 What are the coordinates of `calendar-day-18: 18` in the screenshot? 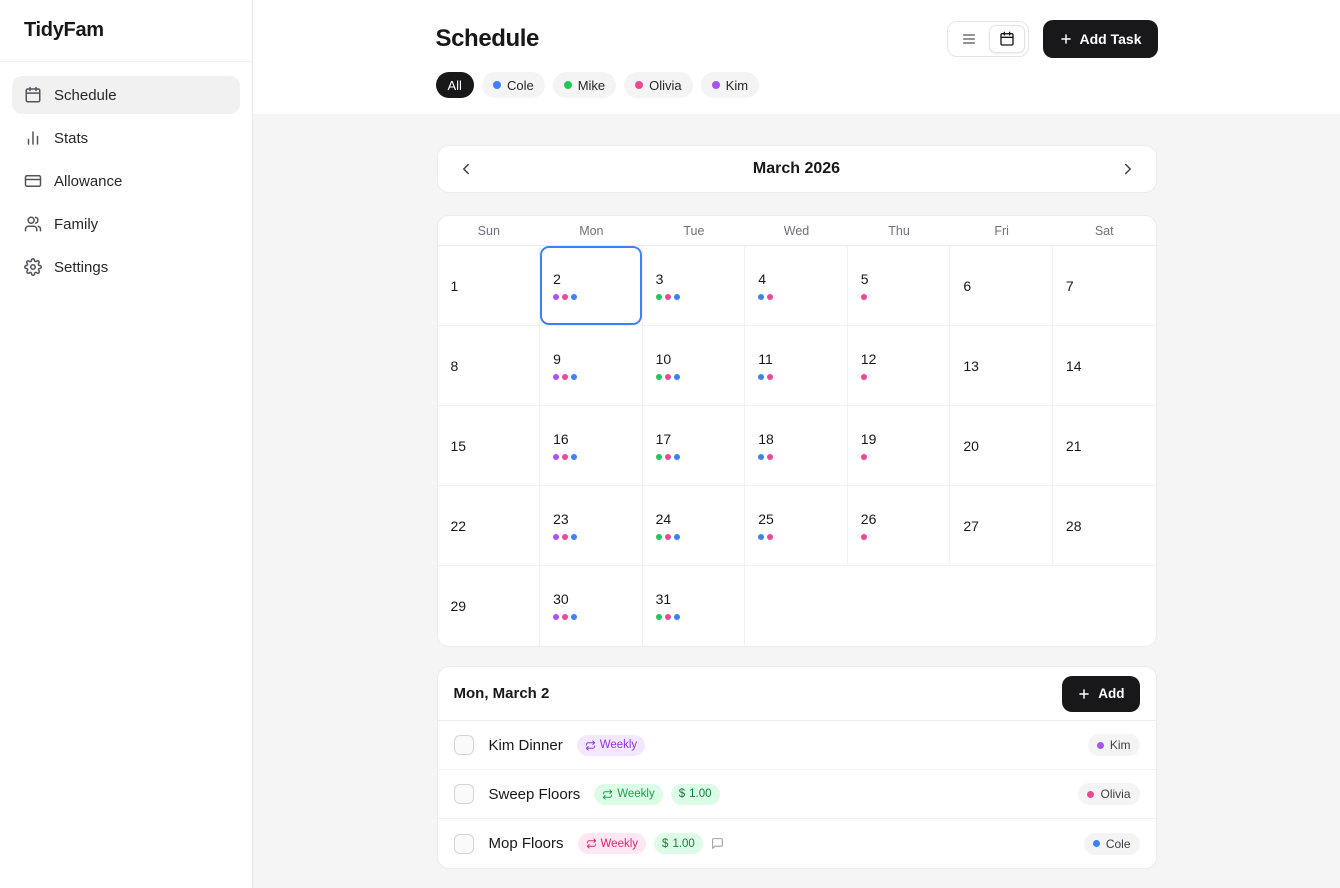 It's located at (796, 446).